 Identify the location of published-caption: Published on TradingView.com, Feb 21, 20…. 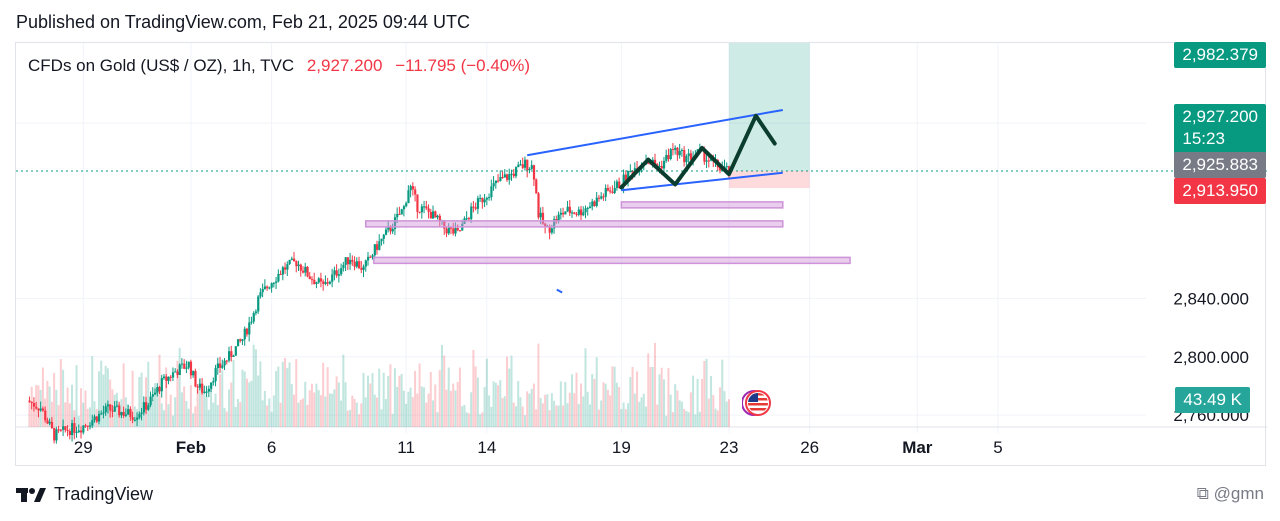
(243, 22).